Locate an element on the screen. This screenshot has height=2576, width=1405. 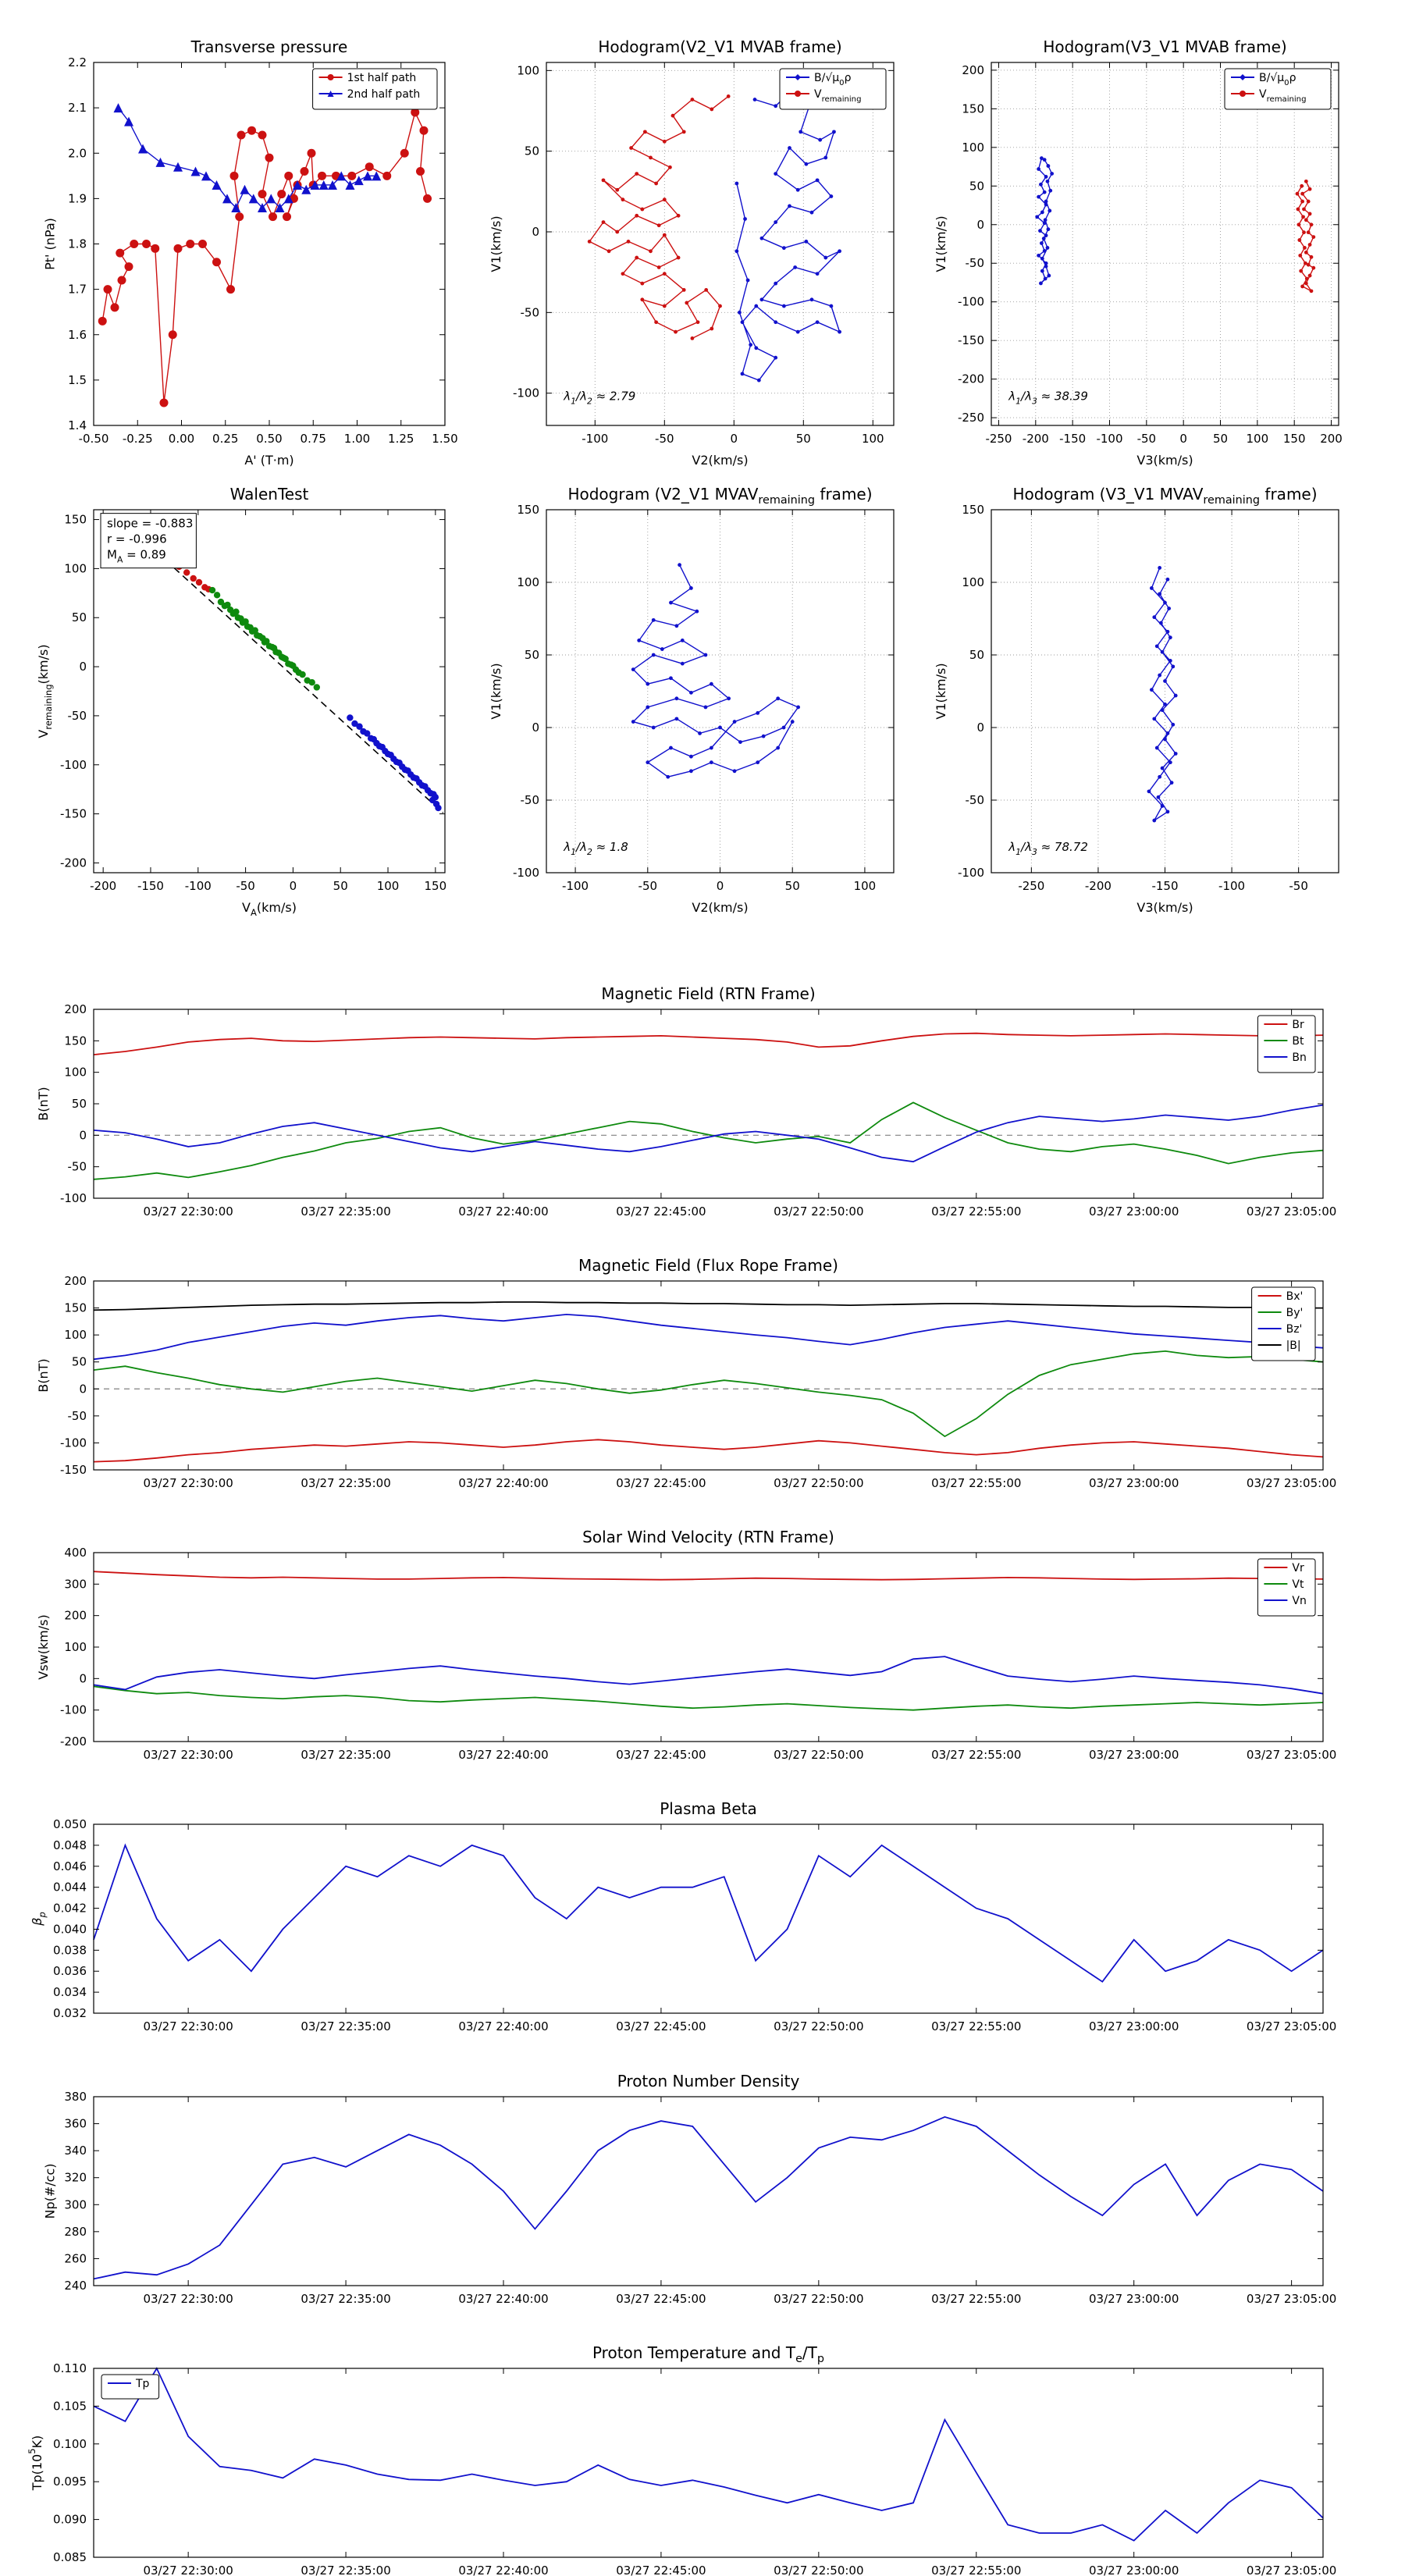
svg-text: 320 is located at coordinates (76, 2178).